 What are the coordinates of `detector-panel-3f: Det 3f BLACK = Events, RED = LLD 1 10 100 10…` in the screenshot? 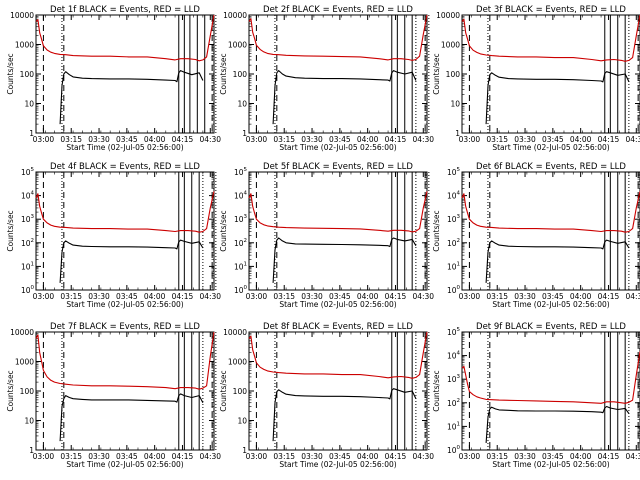 It's located at (536, 78).